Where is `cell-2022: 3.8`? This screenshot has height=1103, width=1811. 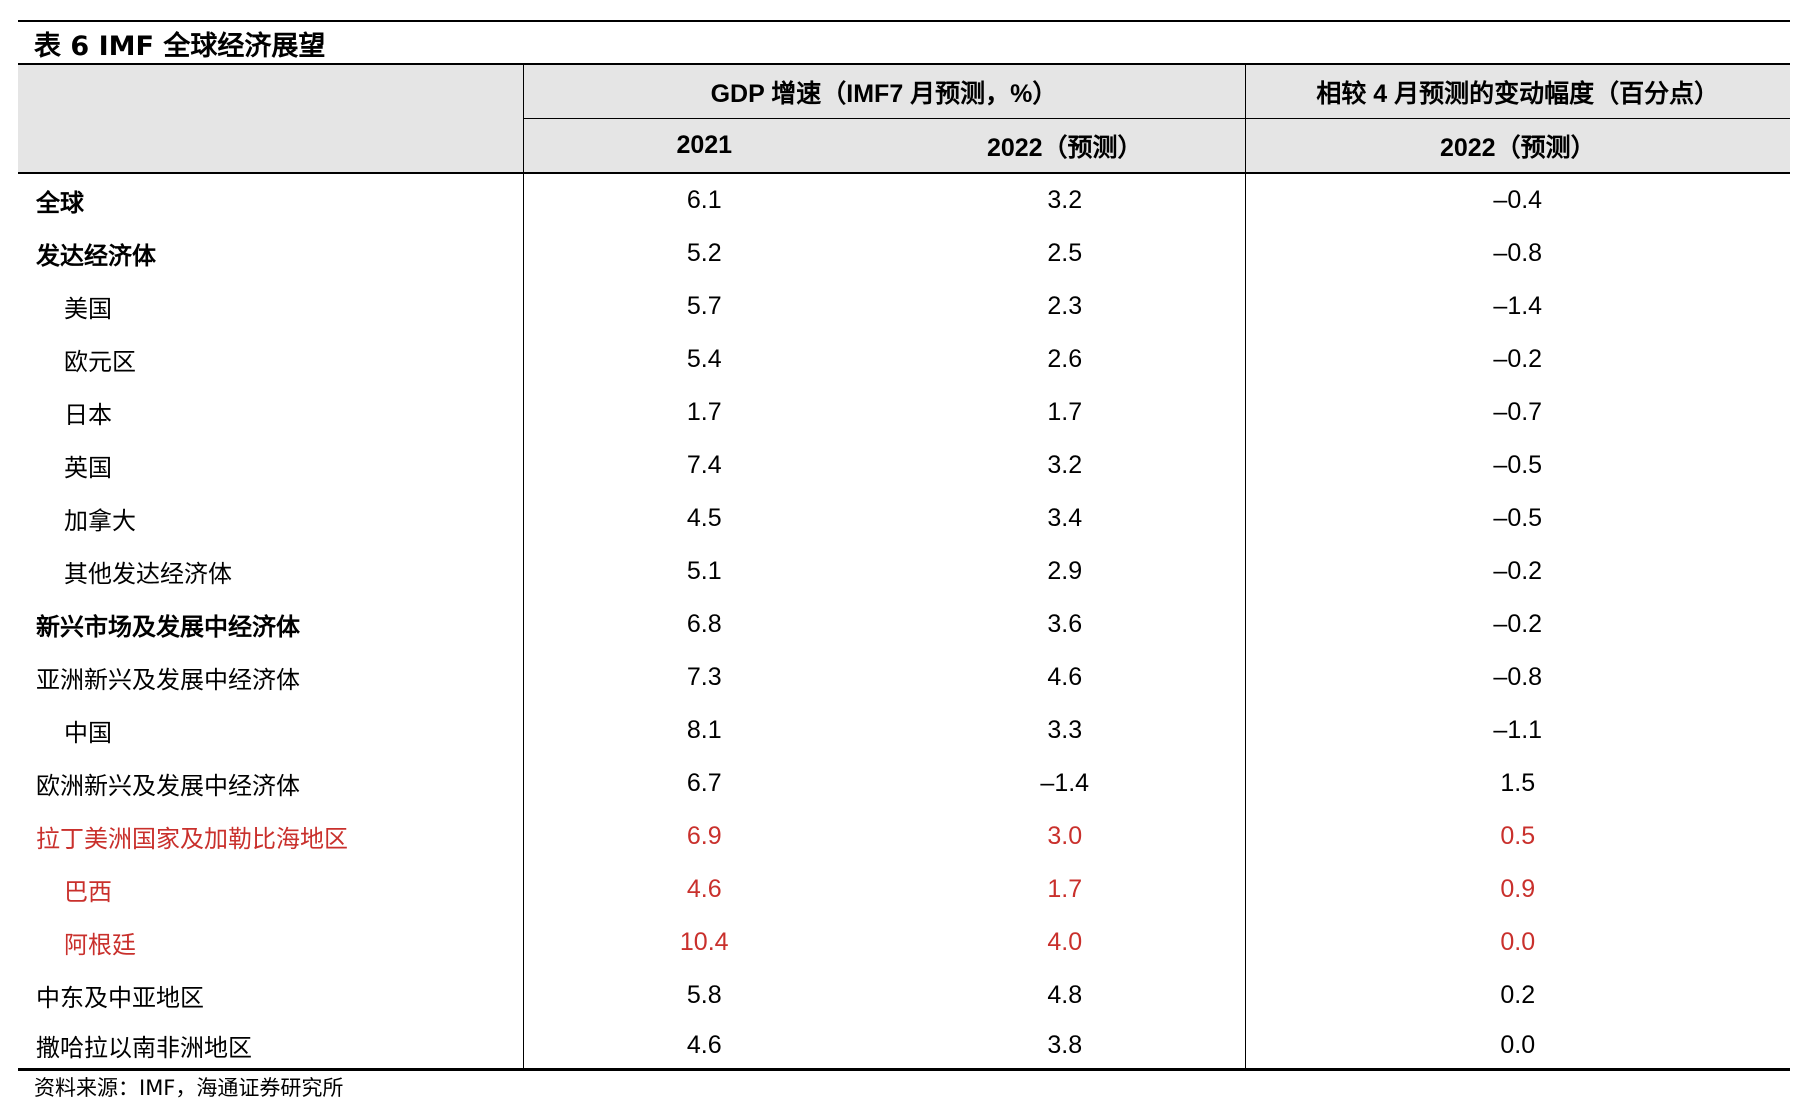
cell-2022: 3.8 is located at coordinates (1065, 1046).